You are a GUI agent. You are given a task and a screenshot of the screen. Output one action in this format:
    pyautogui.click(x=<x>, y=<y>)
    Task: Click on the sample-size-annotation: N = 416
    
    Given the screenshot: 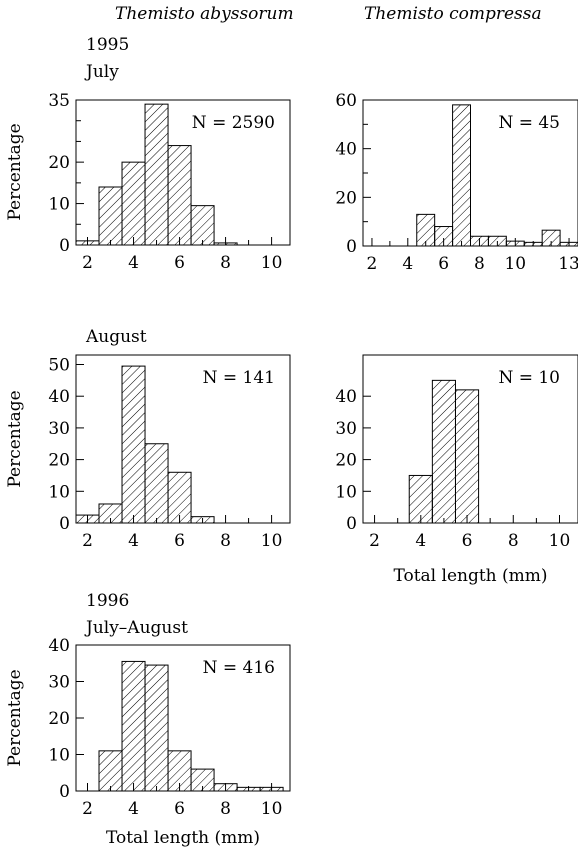 What is the action you would take?
    pyautogui.click(x=239, y=668)
    